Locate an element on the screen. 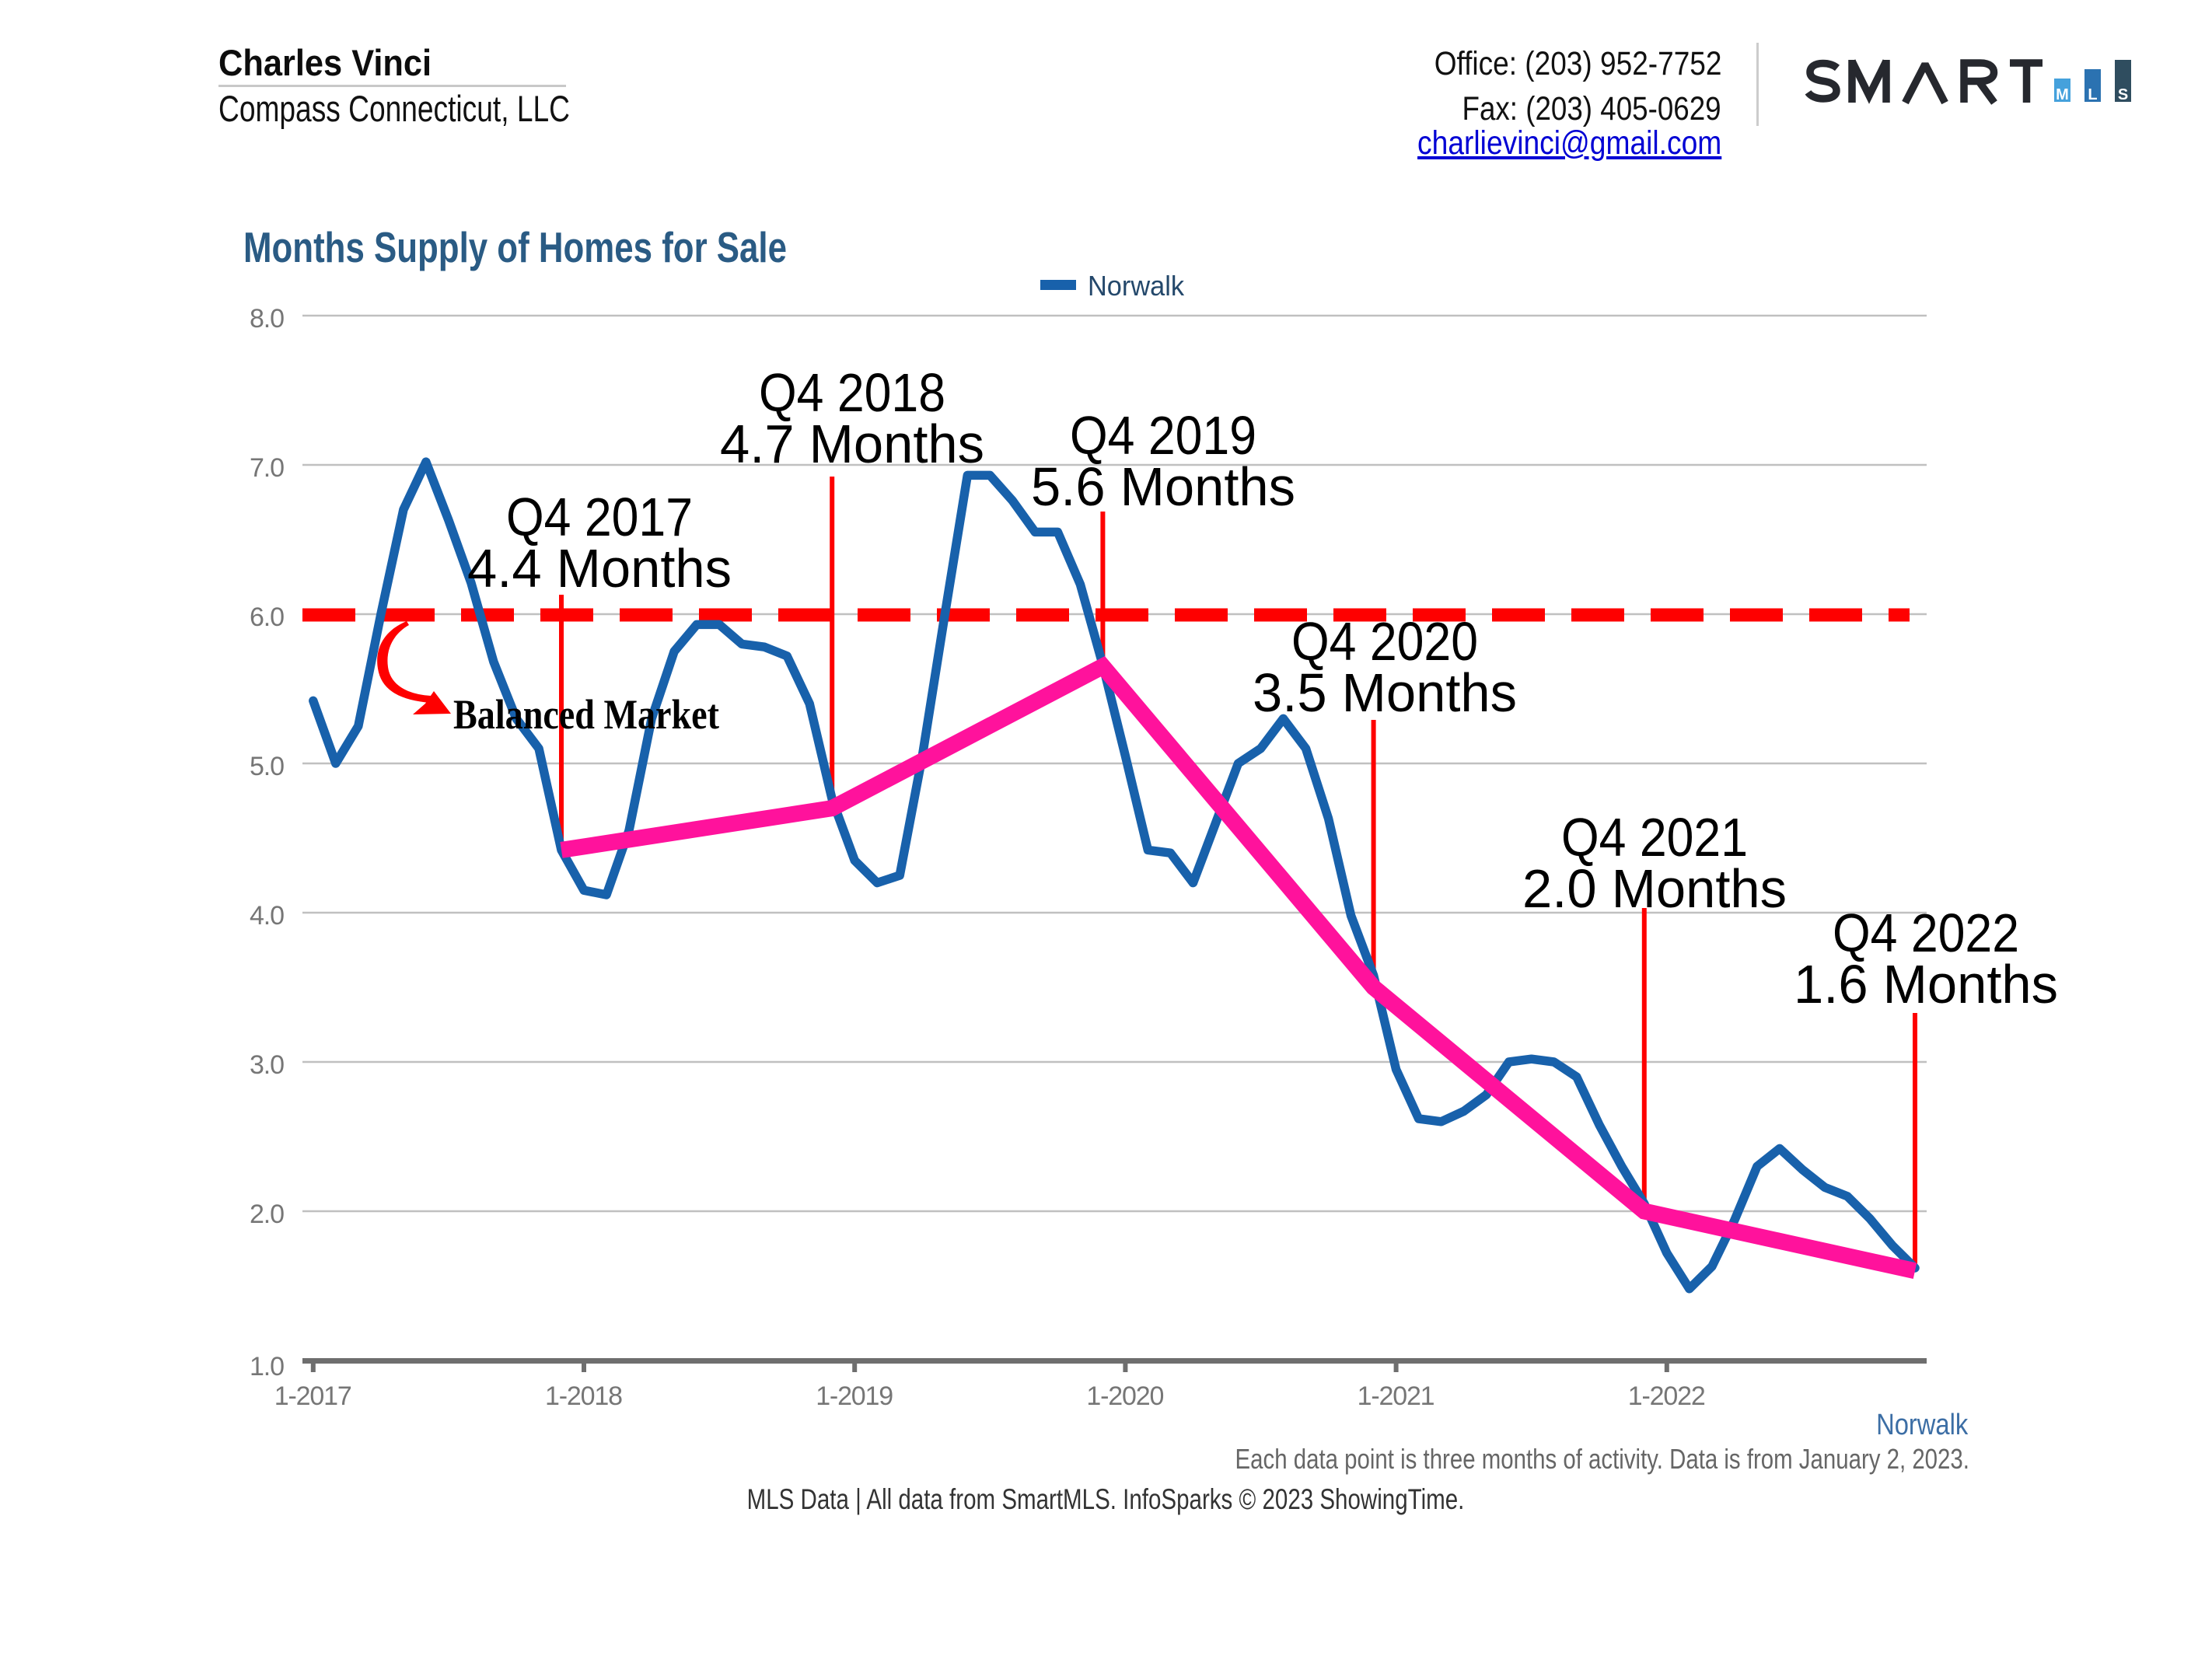 This screenshot has width=2212, height=1659. svg-text: L is located at coordinates (2092, 94).